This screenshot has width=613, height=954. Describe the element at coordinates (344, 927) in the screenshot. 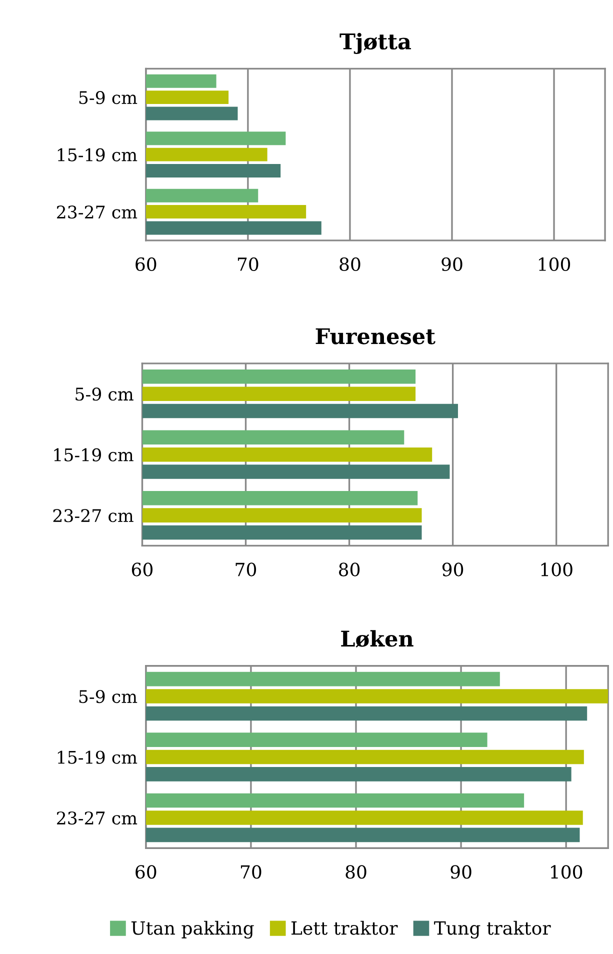

I see `legend-label: Lett traktor` at that location.